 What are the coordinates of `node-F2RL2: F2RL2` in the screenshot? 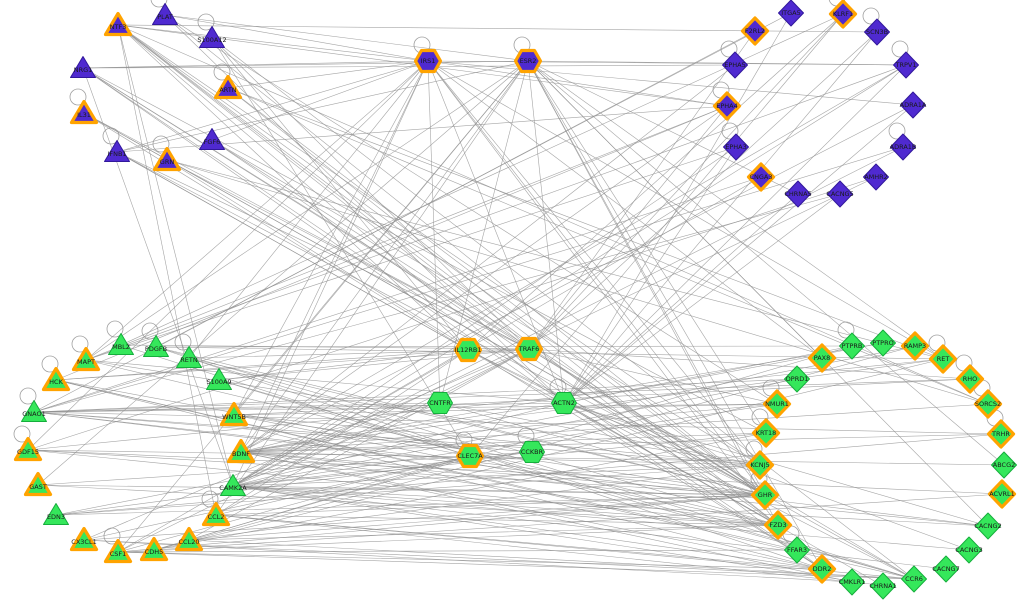 It's located at (755, 31).